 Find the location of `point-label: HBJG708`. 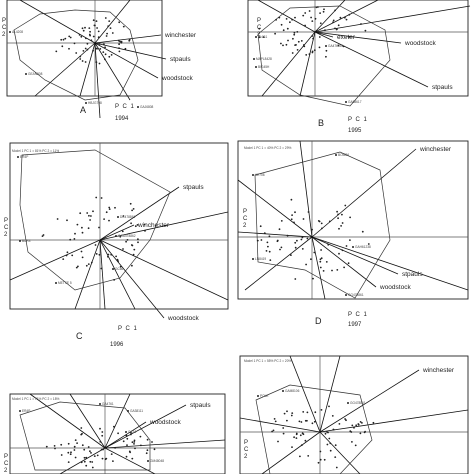

point-label: HBJG708 is located at coordinates (95, 103).